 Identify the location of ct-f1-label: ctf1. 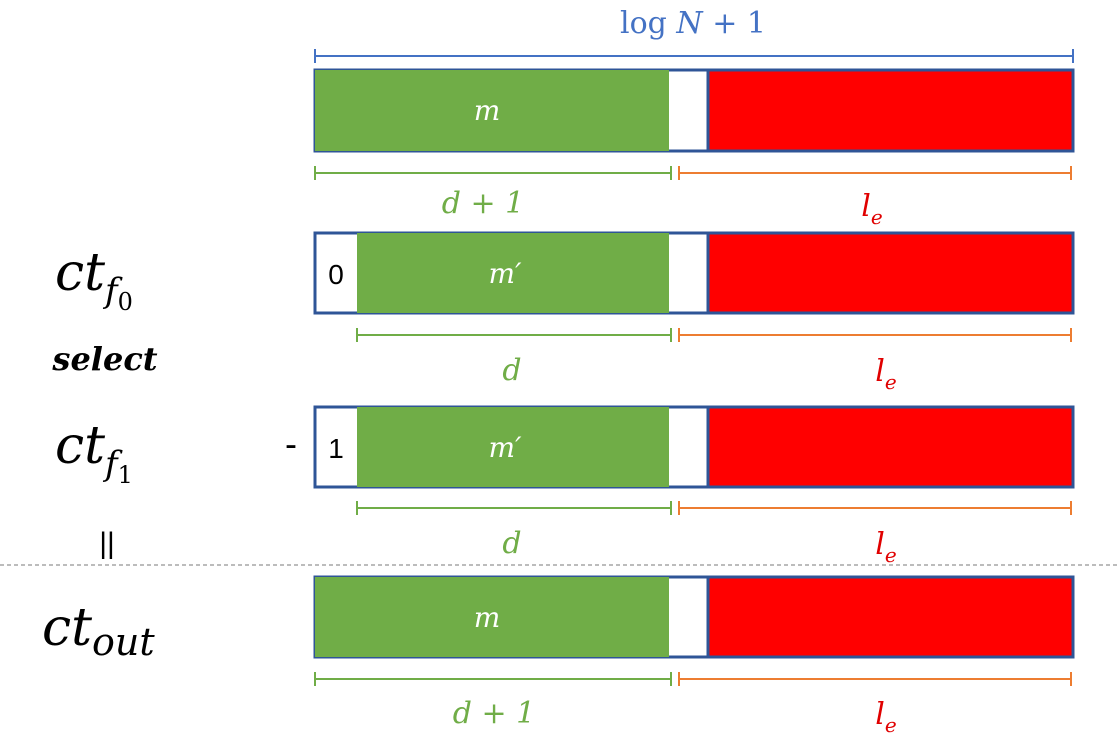
(94, 452).